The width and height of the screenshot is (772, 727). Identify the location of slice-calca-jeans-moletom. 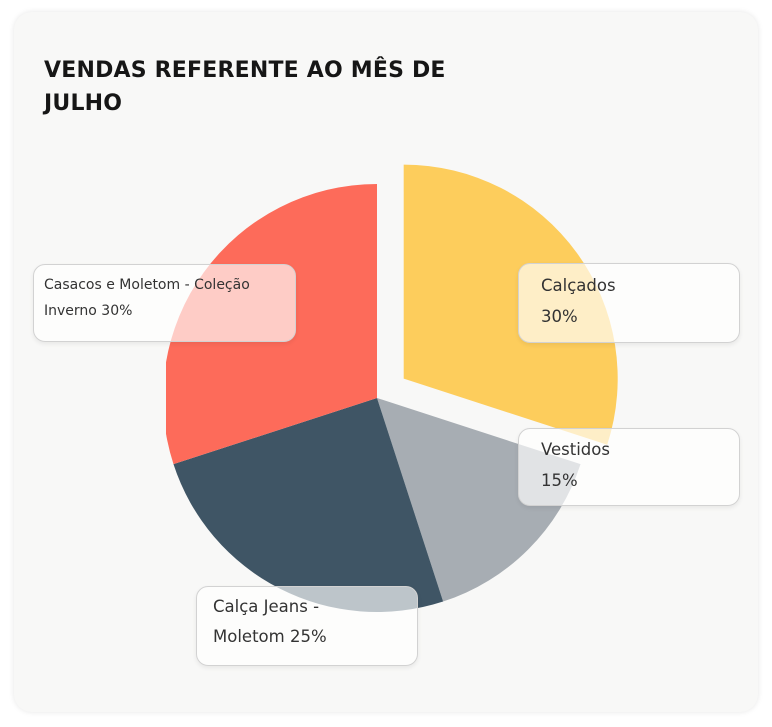
(308, 505).